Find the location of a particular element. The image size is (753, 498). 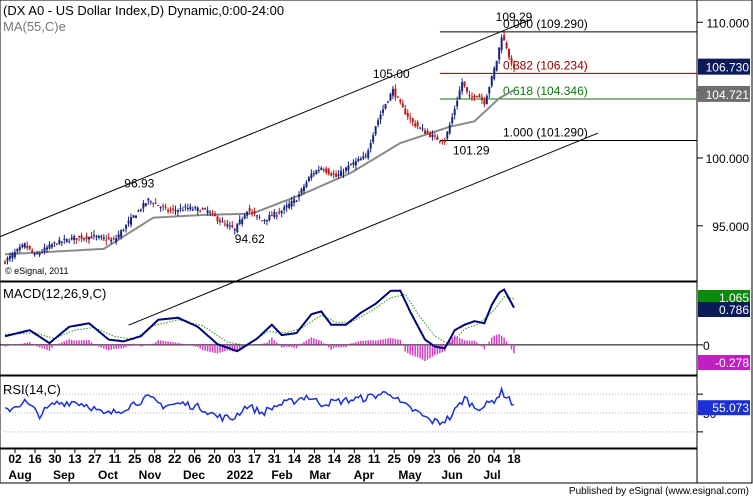

swing-label: 109.29 is located at coordinates (514, 17).